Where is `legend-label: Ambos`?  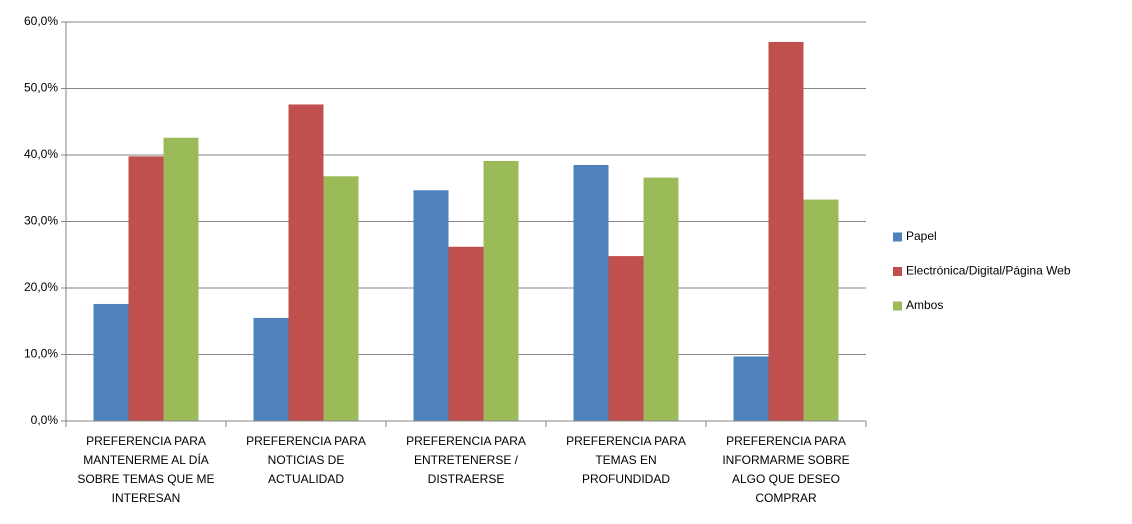 legend-label: Ambos is located at coordinates (924, 305).